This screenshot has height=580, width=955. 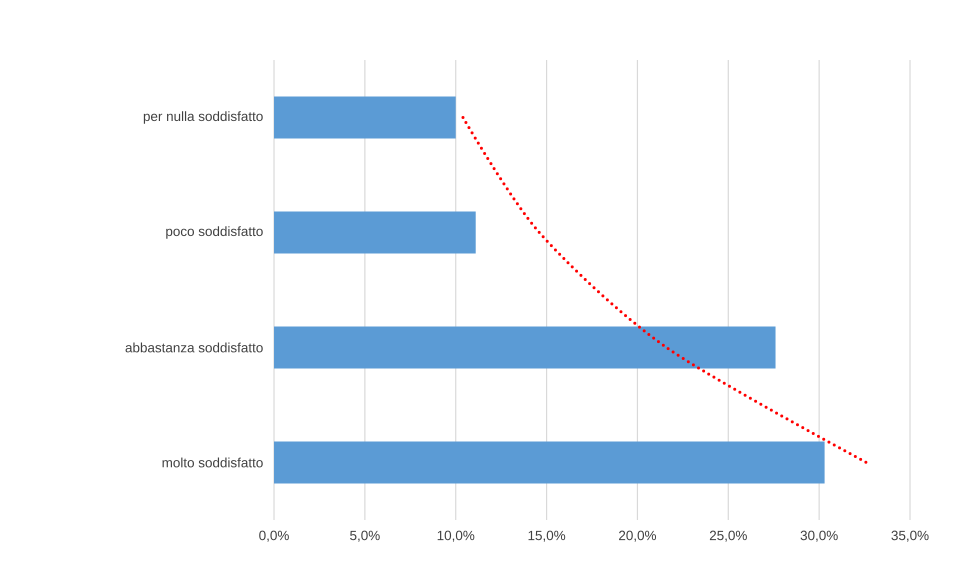 I want to click on x-tick-label: 35,0%, so click(x=910, y=536).